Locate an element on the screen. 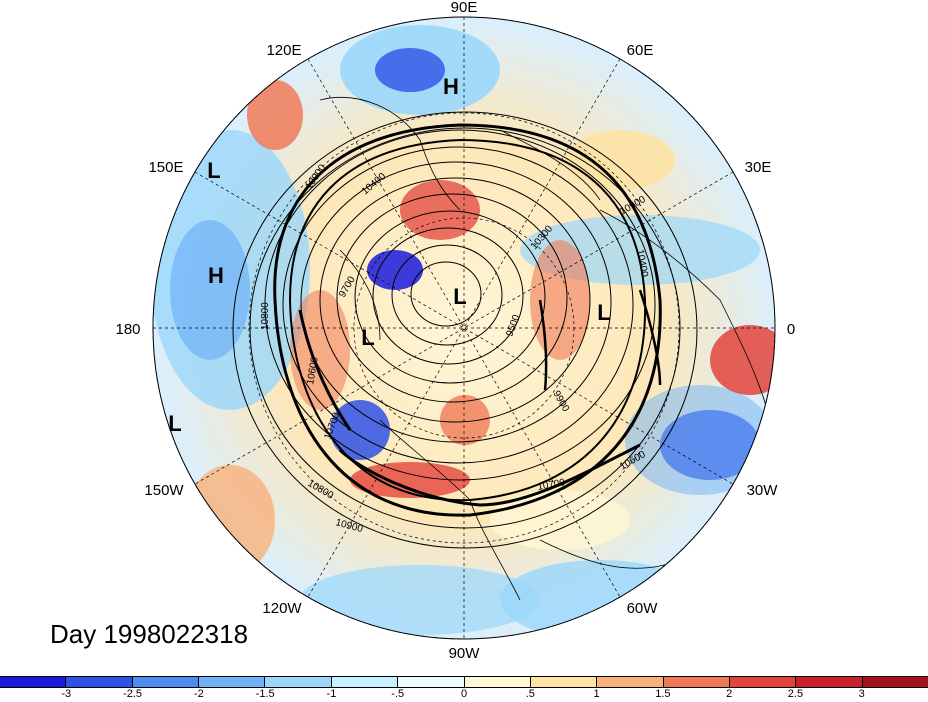  colorbar-tick-label: 3 is located at coordinates (861, 694).